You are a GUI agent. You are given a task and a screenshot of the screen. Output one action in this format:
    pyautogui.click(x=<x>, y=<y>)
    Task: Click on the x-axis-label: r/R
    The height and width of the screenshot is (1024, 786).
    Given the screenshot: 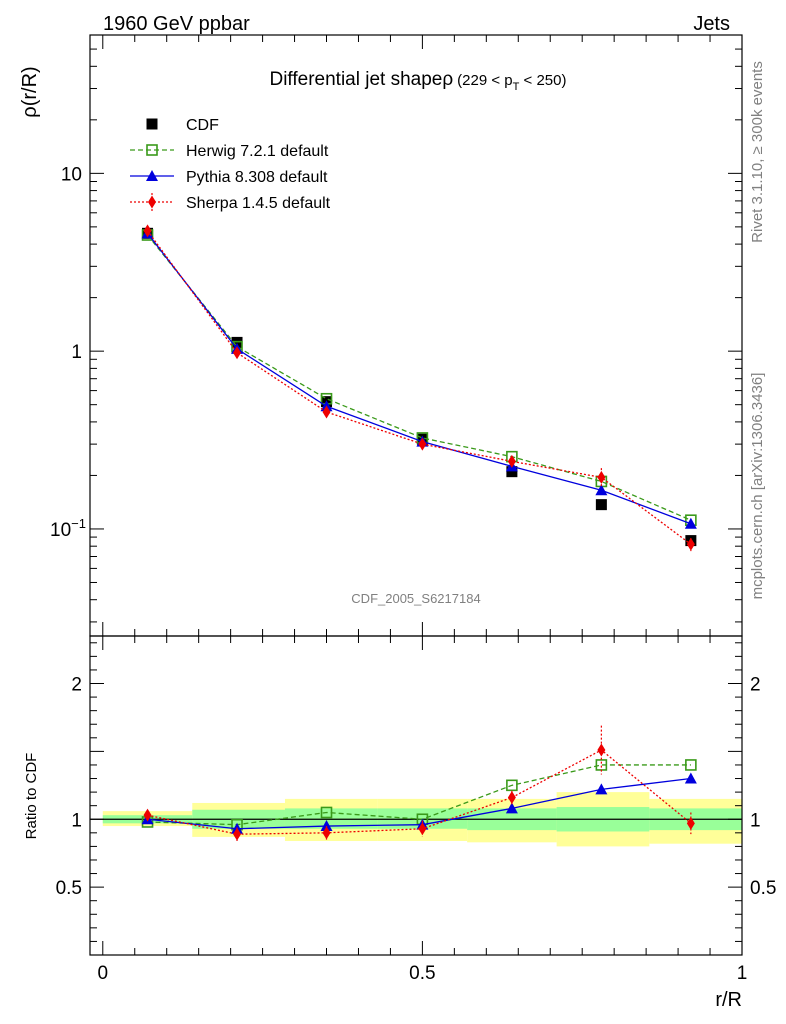 What is the action you would take?
    pyautogui.click(x=728, y=1000)
    